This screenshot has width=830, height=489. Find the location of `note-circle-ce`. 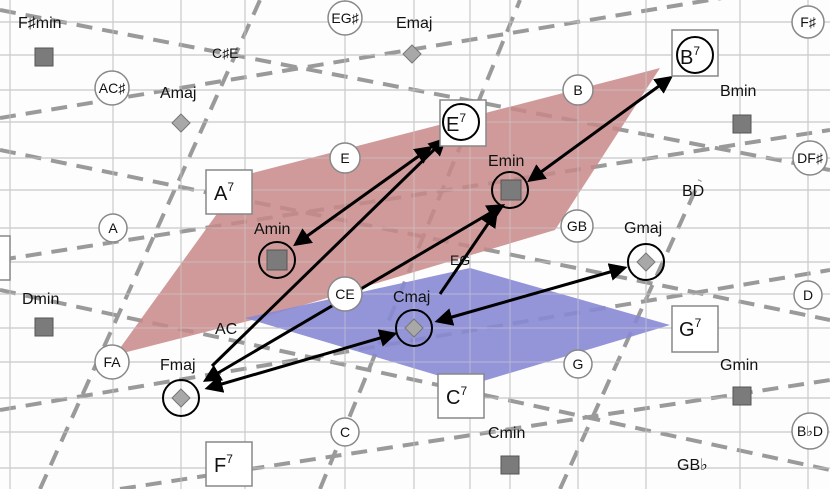

note-circle-ce is located at coordinates (345, 294).